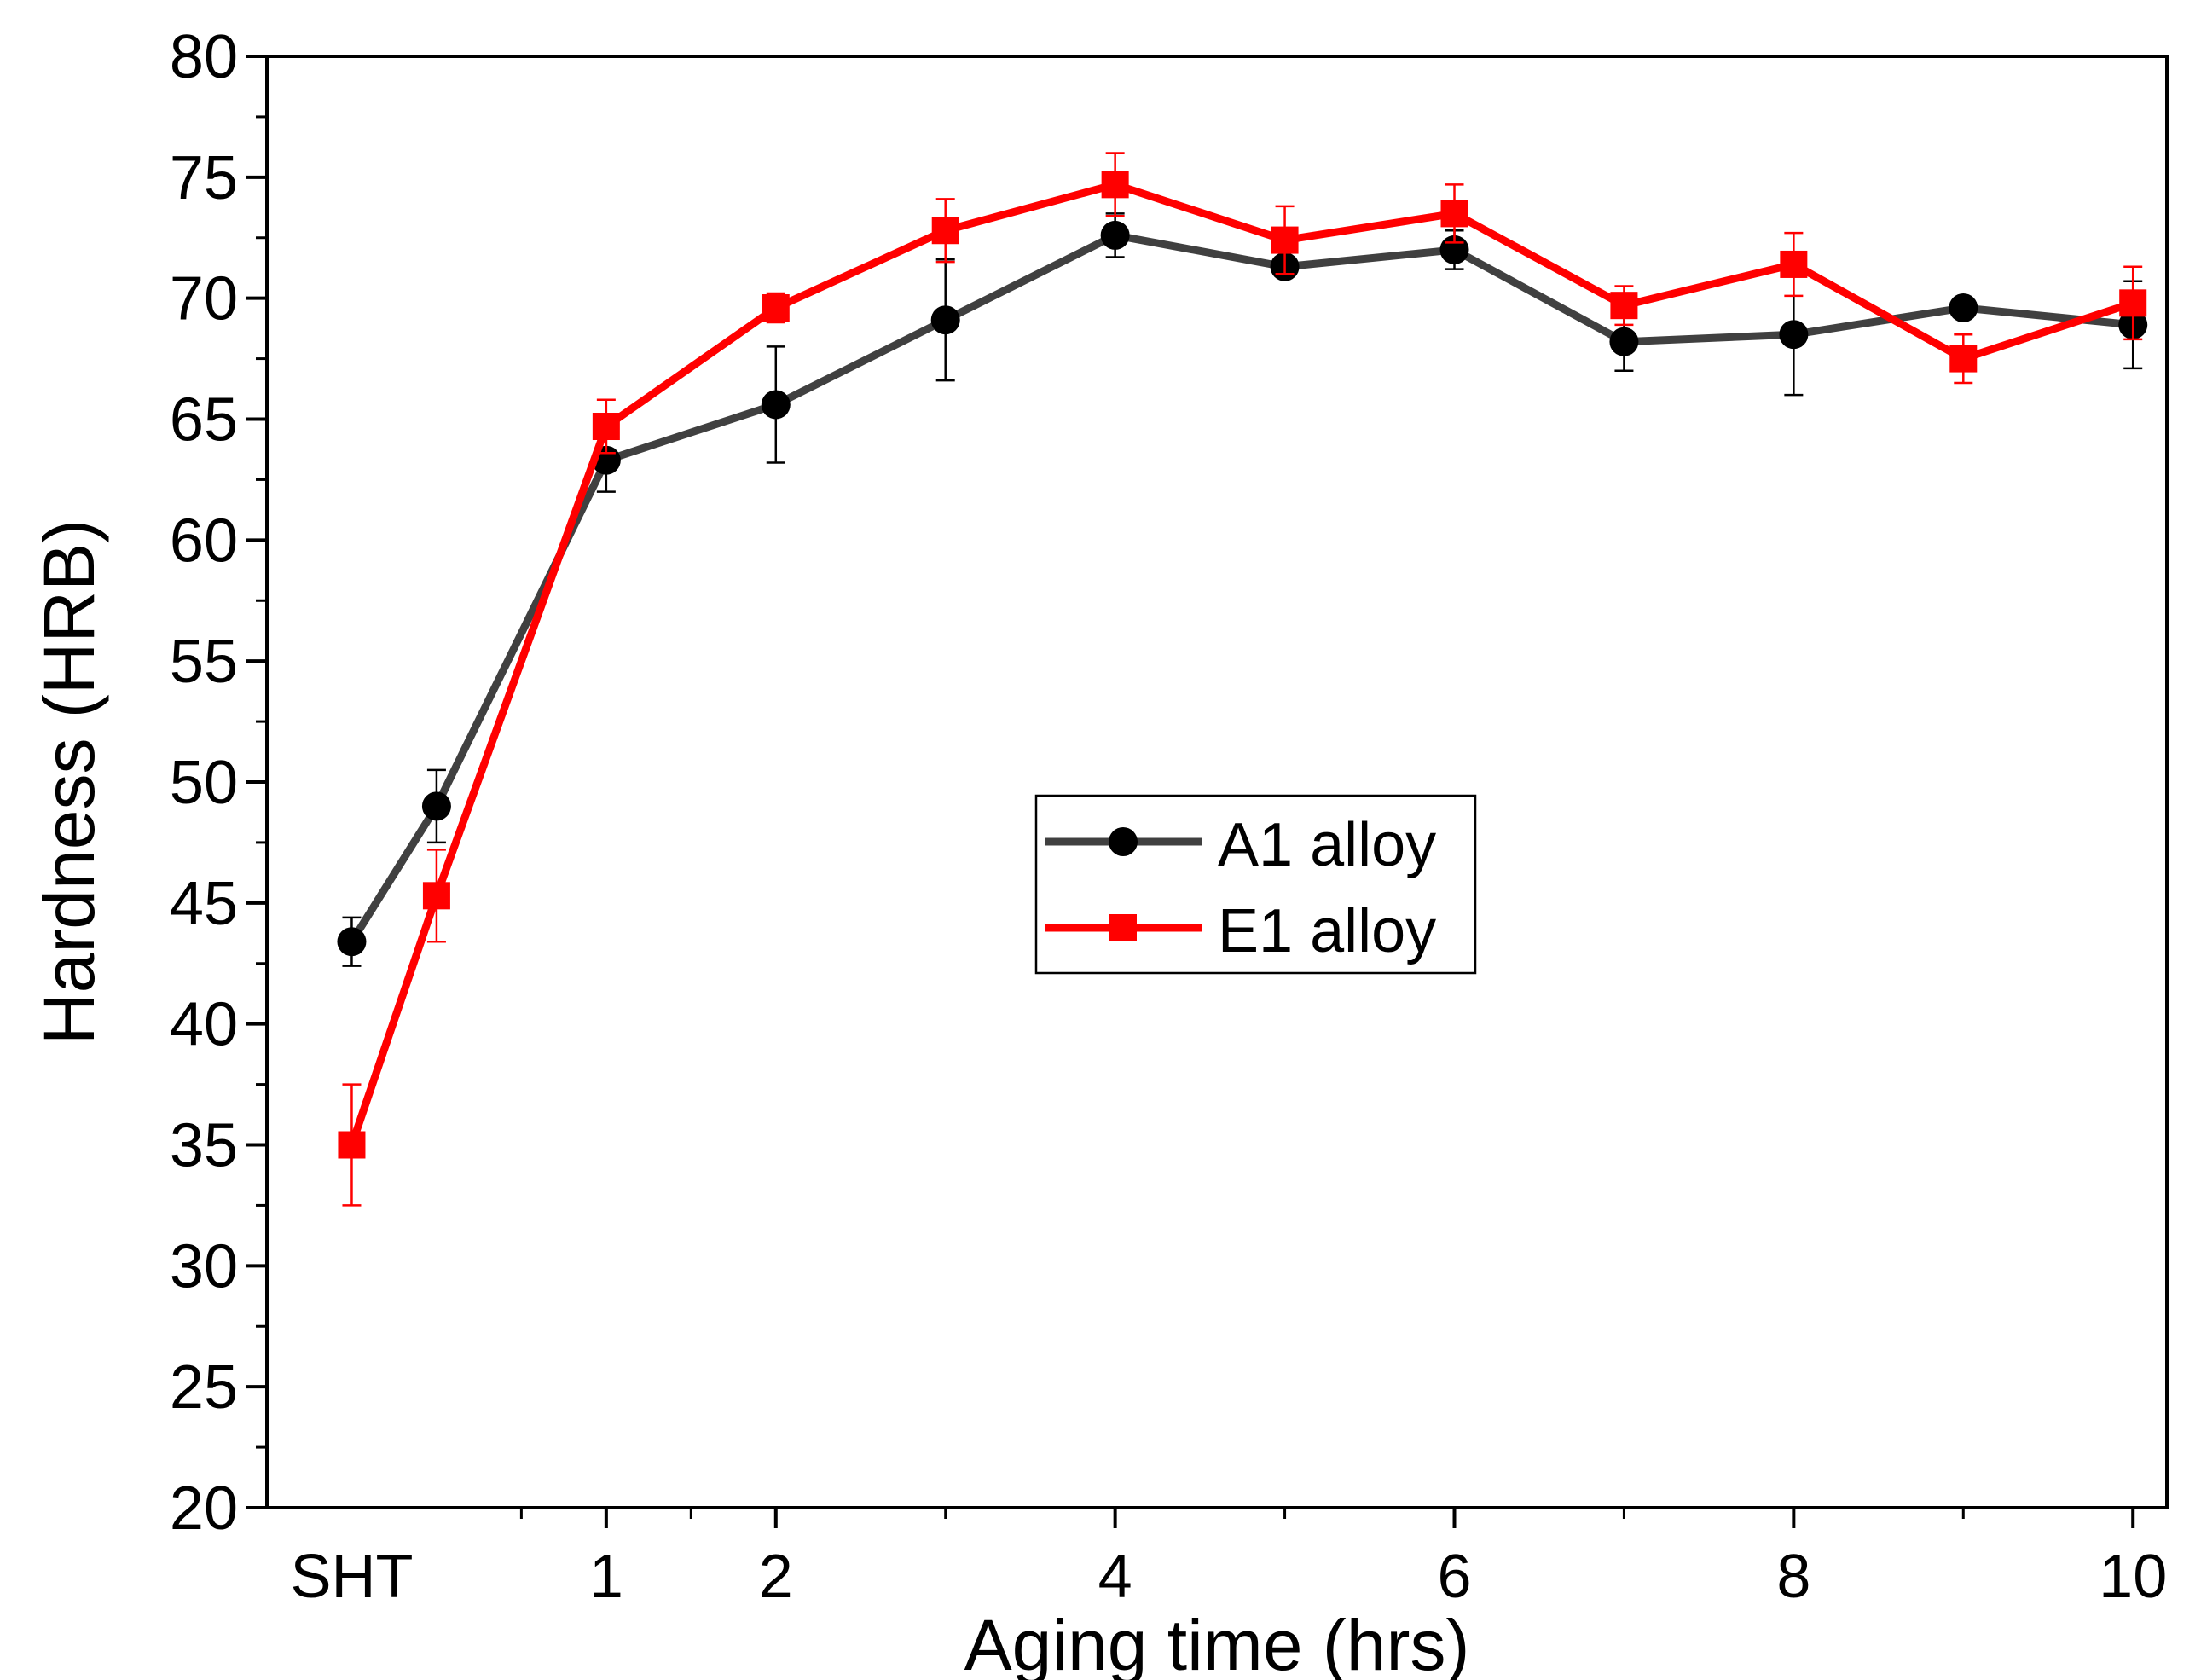  Describe the element at coordinates (204, 1509) in the screenshot. I see `y-tick-label: 20` at that location.